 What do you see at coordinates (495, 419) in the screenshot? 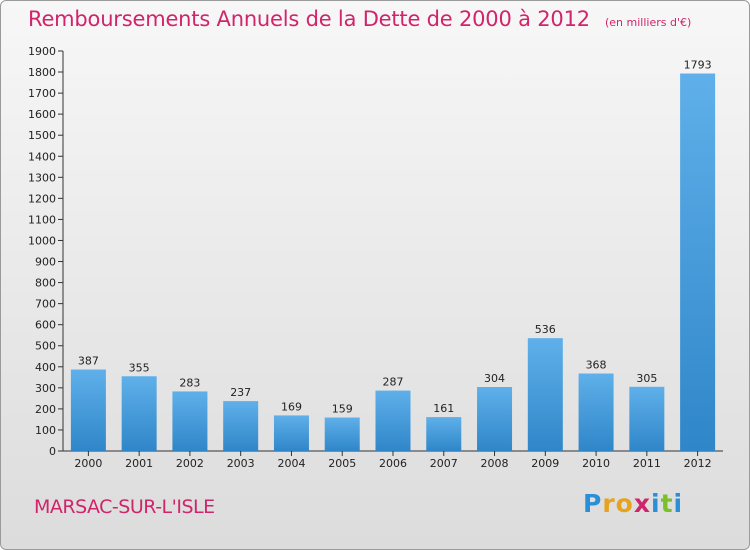
I see `bar-2008` at bounding box center [495, 419].